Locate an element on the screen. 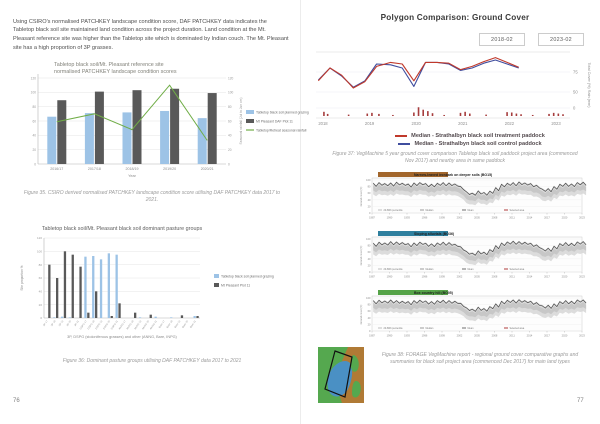 Image resolution: width=600 pixels, height=424 pixels. svg-text: ANNG 21 is located at coordinates (153, 324).